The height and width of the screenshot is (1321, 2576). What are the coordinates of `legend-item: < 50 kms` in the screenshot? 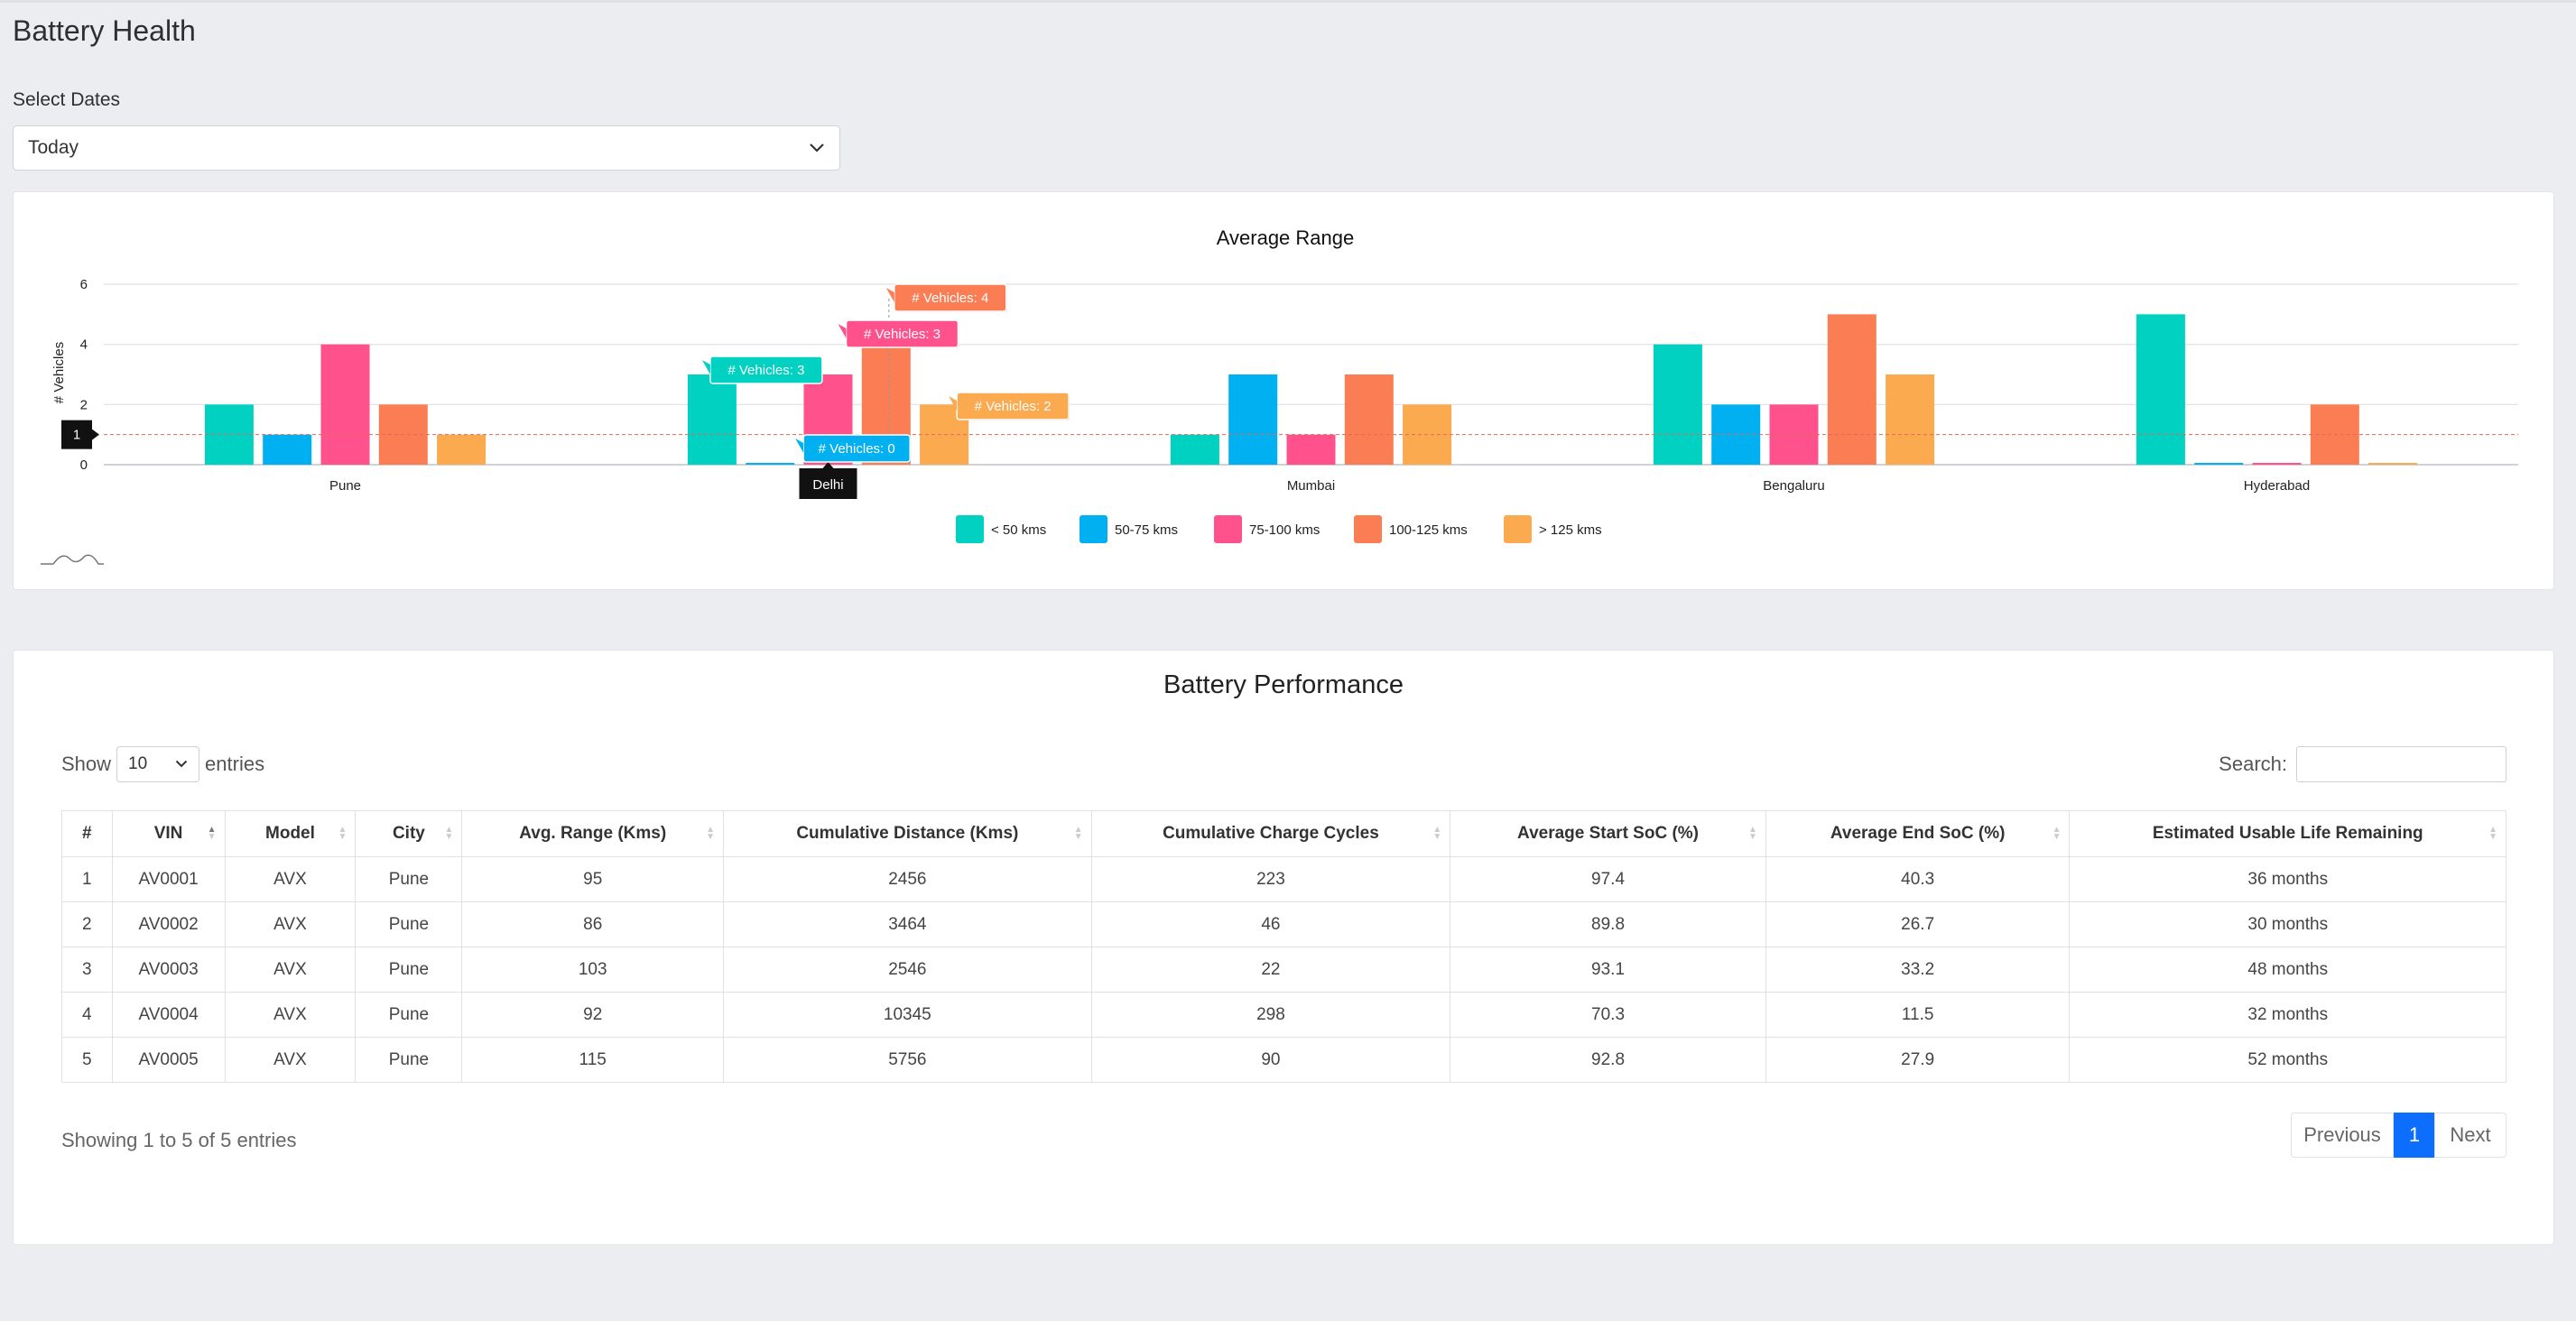 It's located at (1001, 529).